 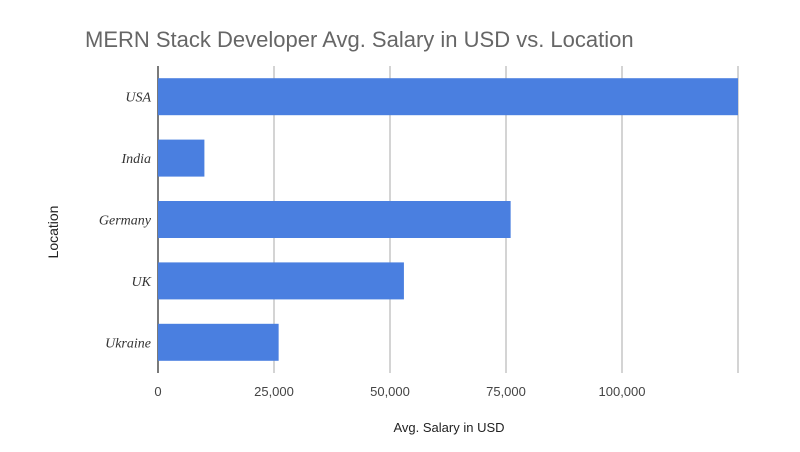 What do you see at coordinates (218, 342) in the screenshot?
I see `bar-ukraine` at bounding box center [218, 342].